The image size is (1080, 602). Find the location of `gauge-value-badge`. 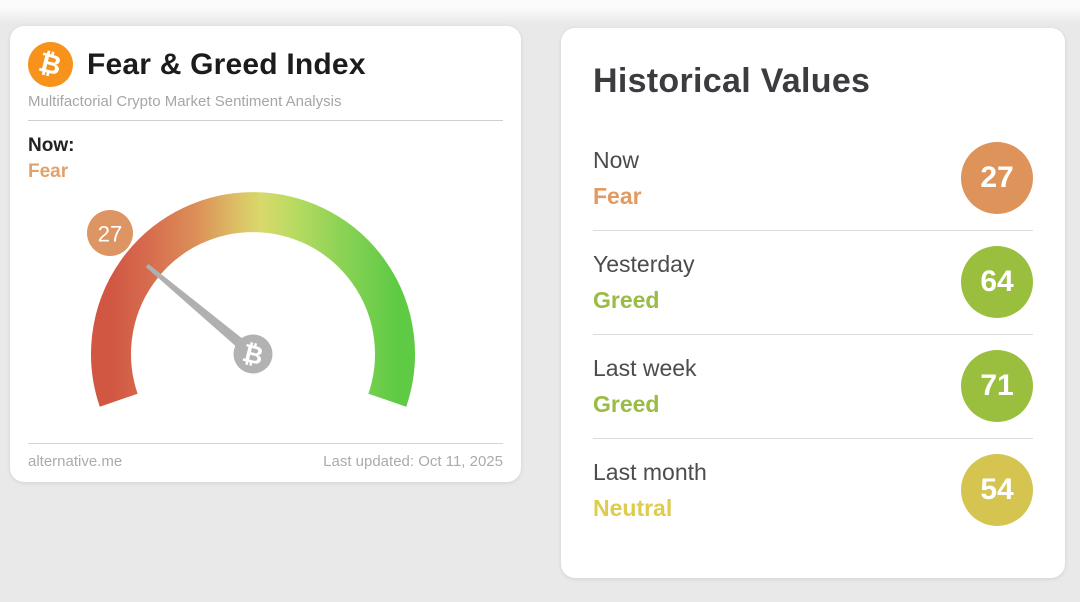

gauge-value-badge is located at coordinates (110, 233).